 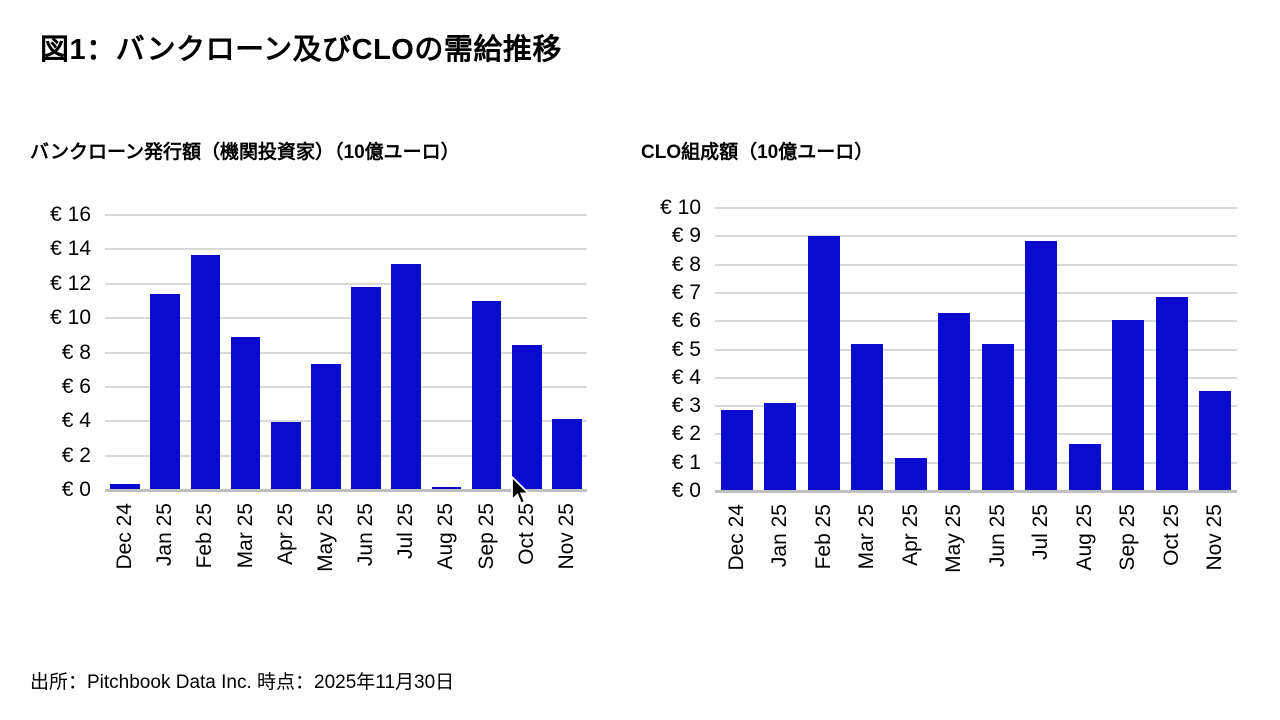 What do you see at coordinates (686, 349) in the screenshot?
I see `y-axis-tick-label: € 5` at bounding box center [686, 349].